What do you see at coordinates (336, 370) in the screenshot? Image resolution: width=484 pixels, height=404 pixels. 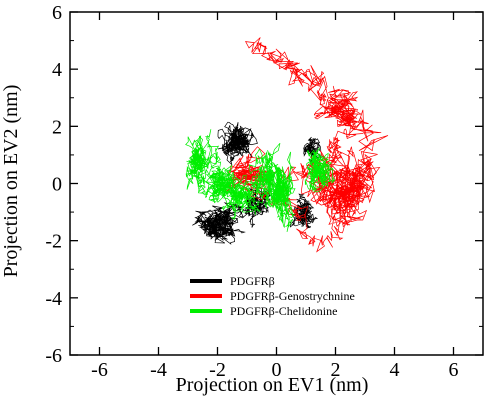 I see `x-tick-label: 2` at bounding box center [336, 370].